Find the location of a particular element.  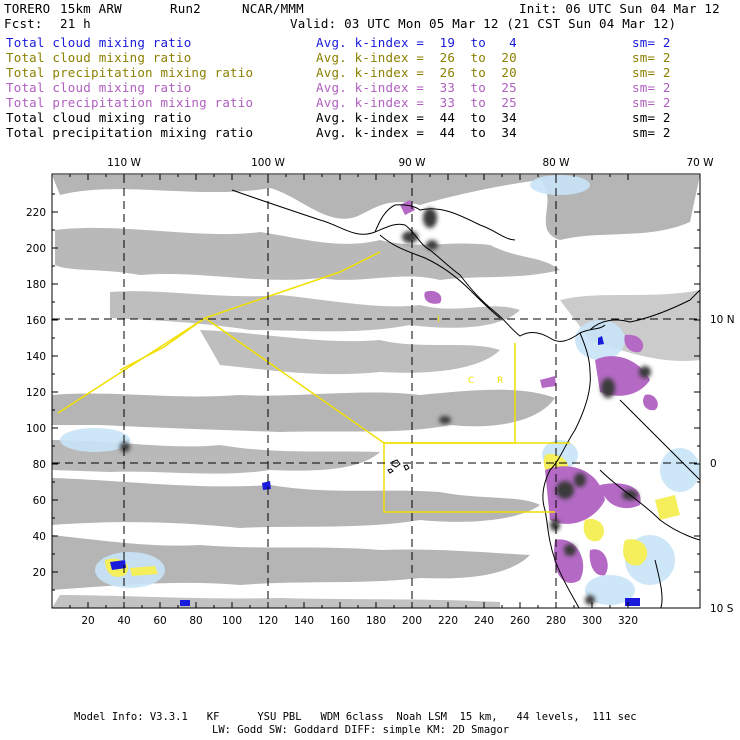

region-label: R is located at coordinates (500, 381).